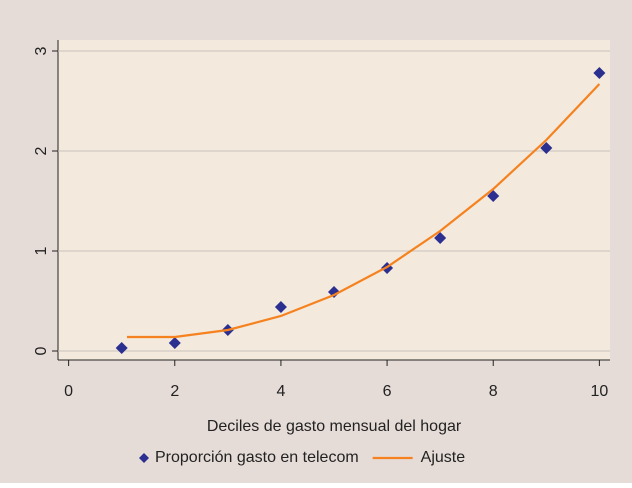 This screenshot has height=488, width=632. Describe the element at coordinates (334, 426) in the screenshot. I see `x-axis-label: Deciles de gasto mensual del hogar` at that location.